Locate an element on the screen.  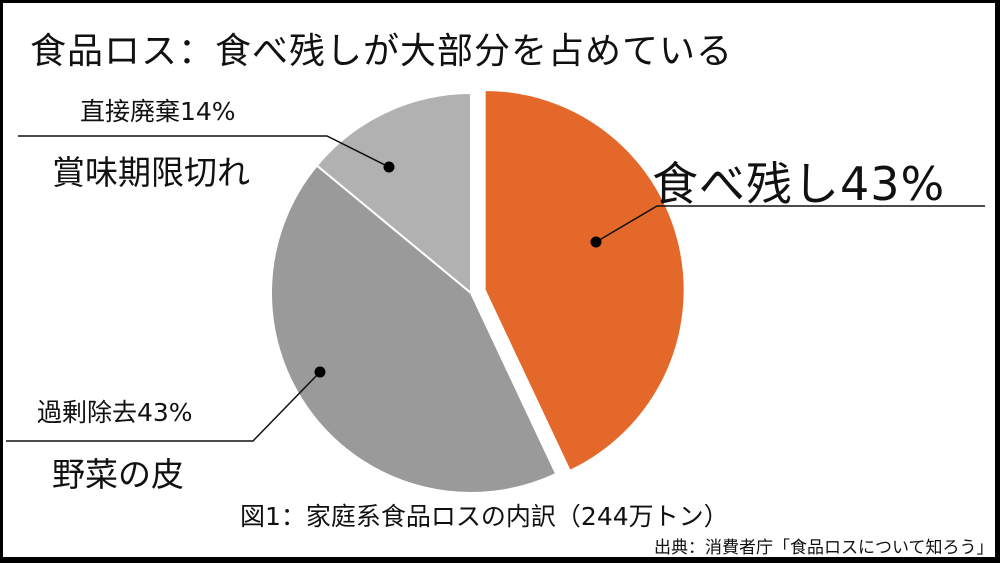
leader-line-leftovers is located at coordinates (790, 224).